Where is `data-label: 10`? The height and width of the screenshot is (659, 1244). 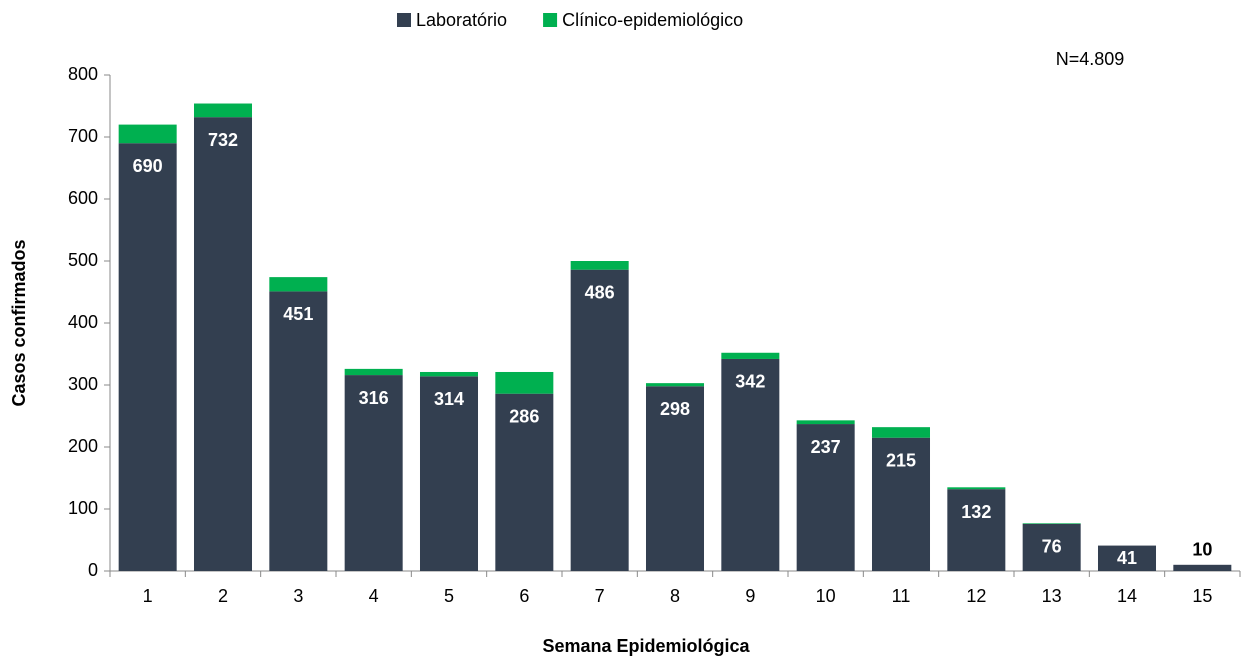 data-label: 10 is located at coordinates (1202, 550).